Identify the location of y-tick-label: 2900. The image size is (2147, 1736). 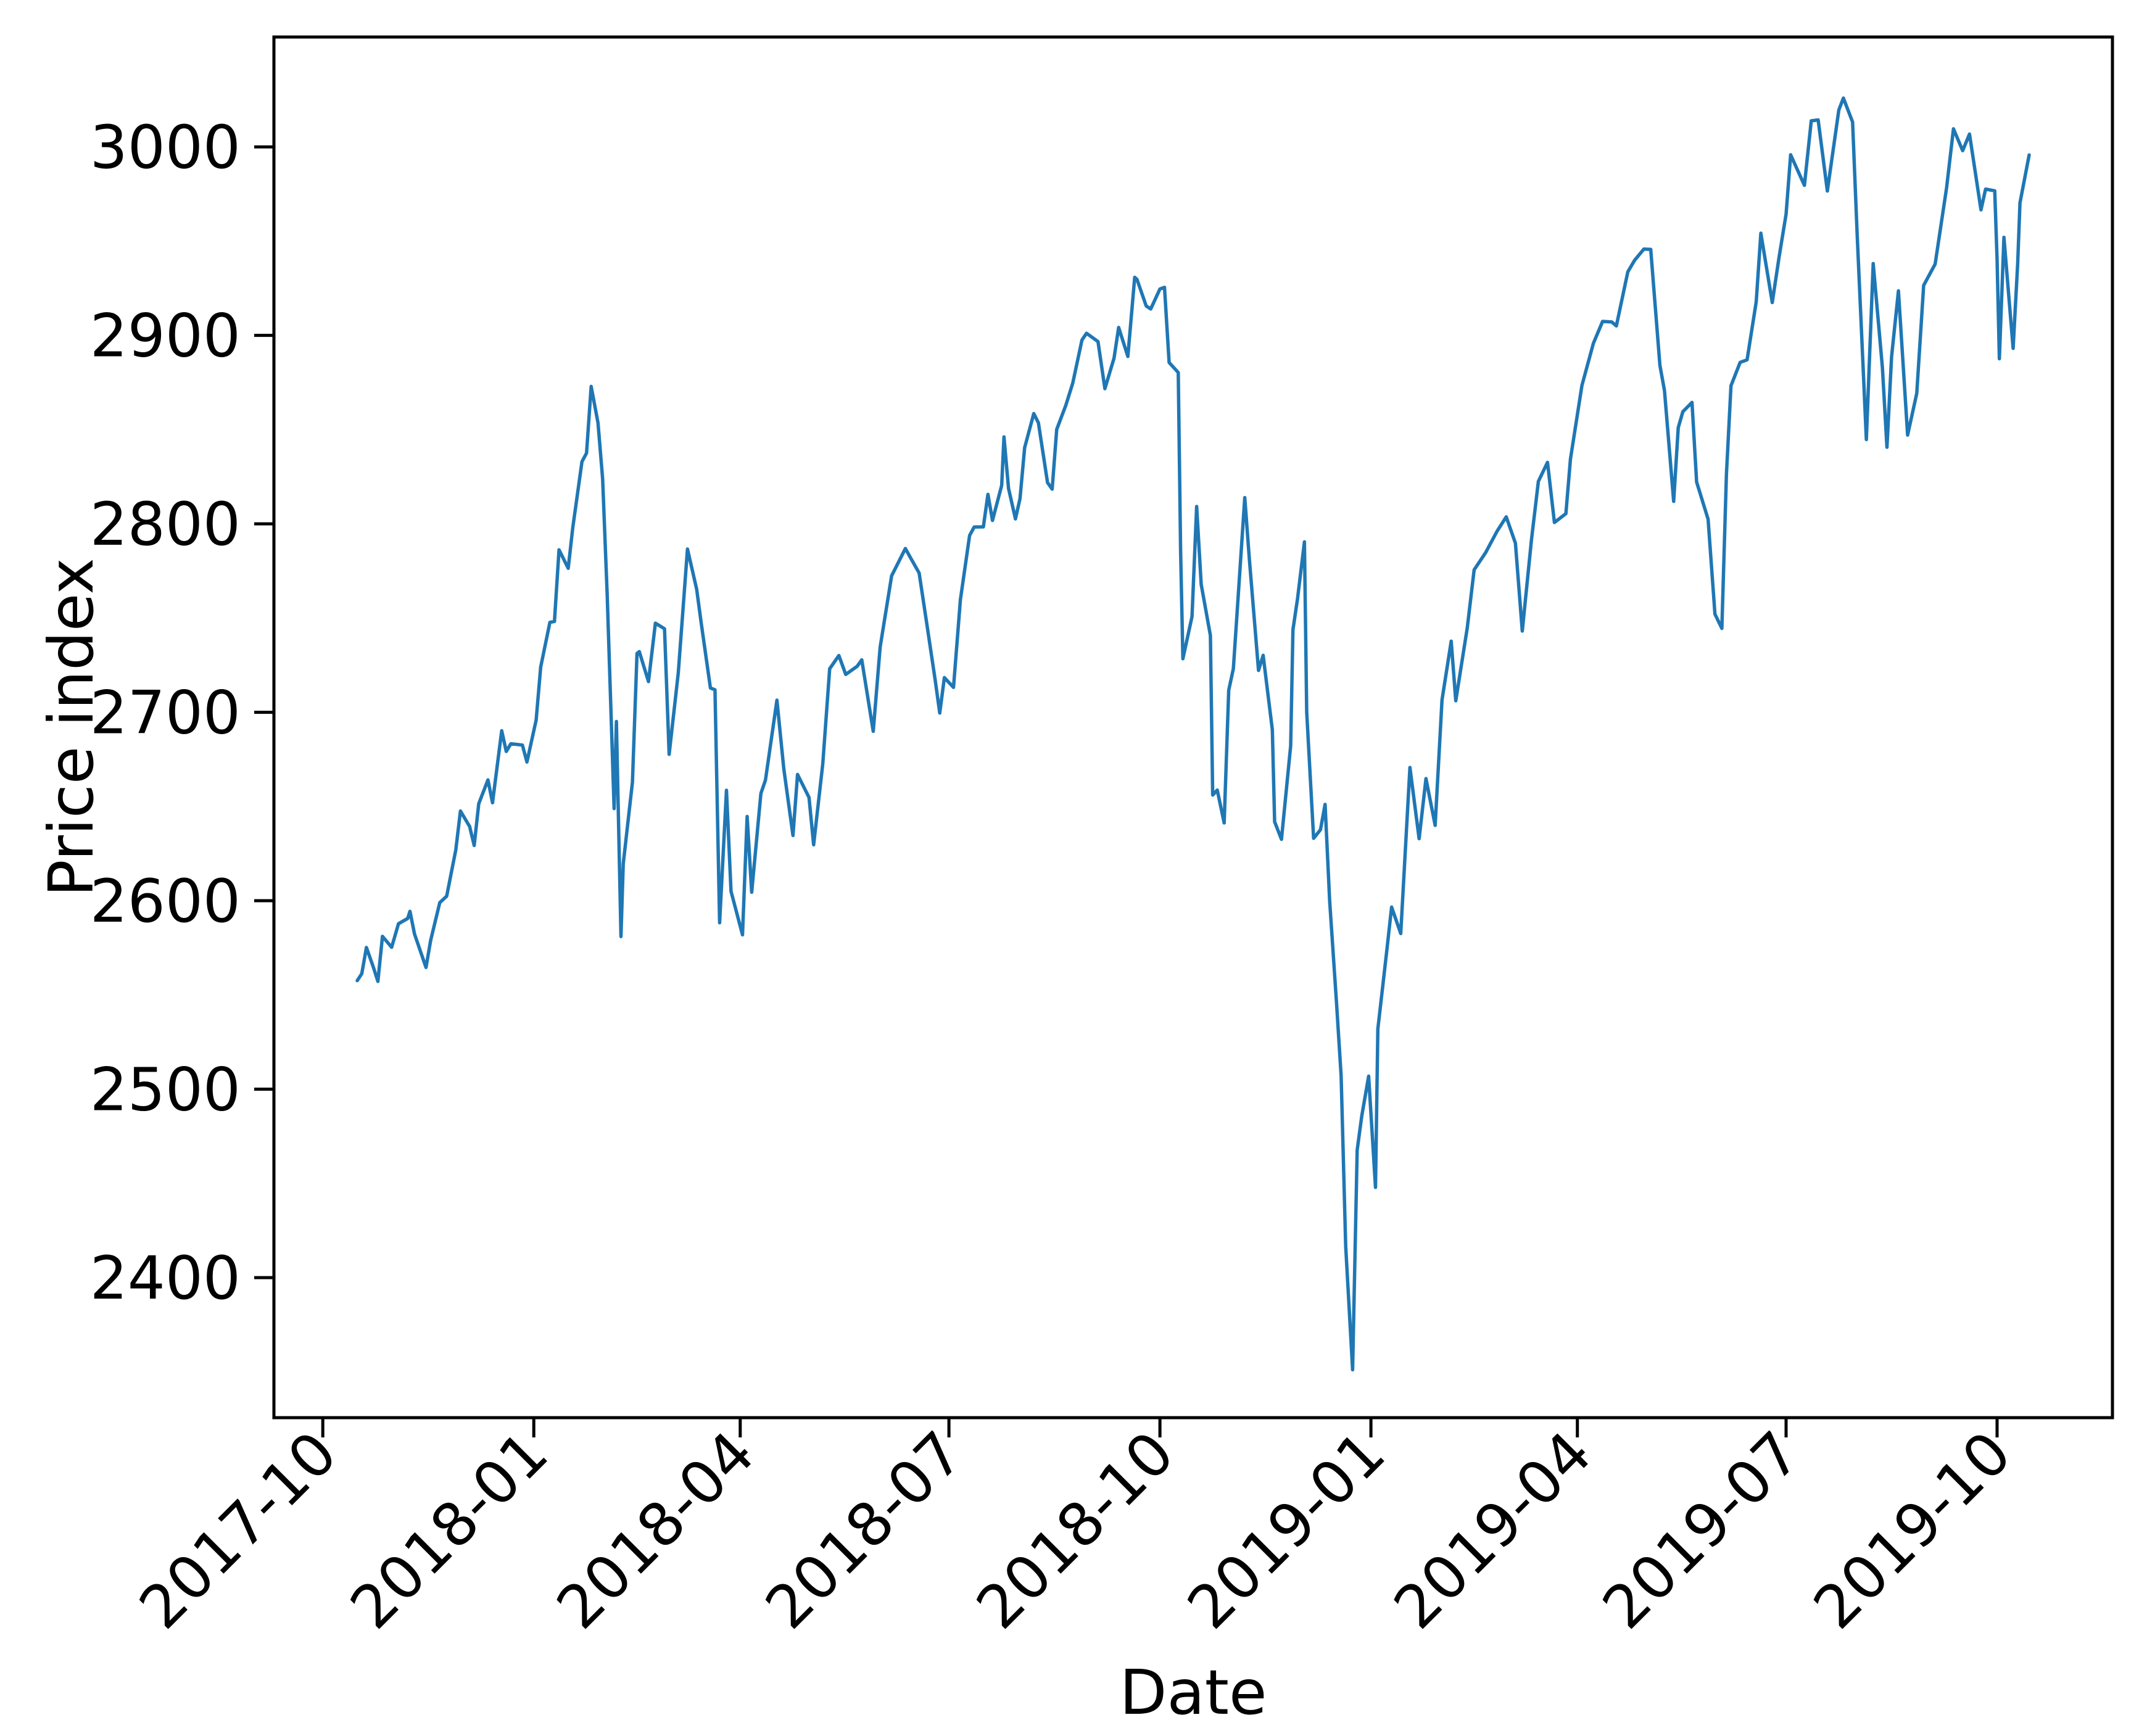
(165, 336).